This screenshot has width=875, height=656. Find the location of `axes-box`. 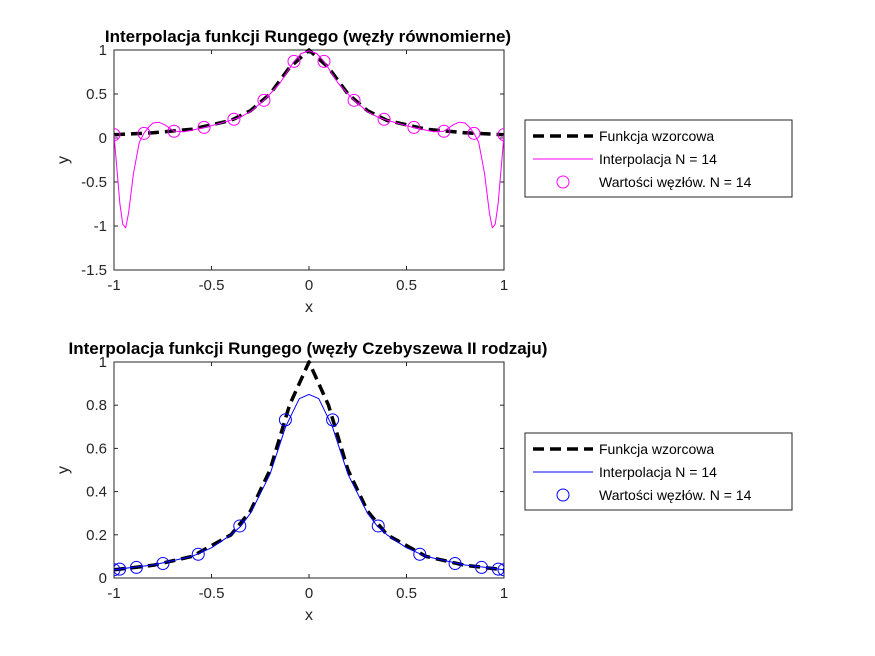

axes-box is located at coordinates (309, 470).